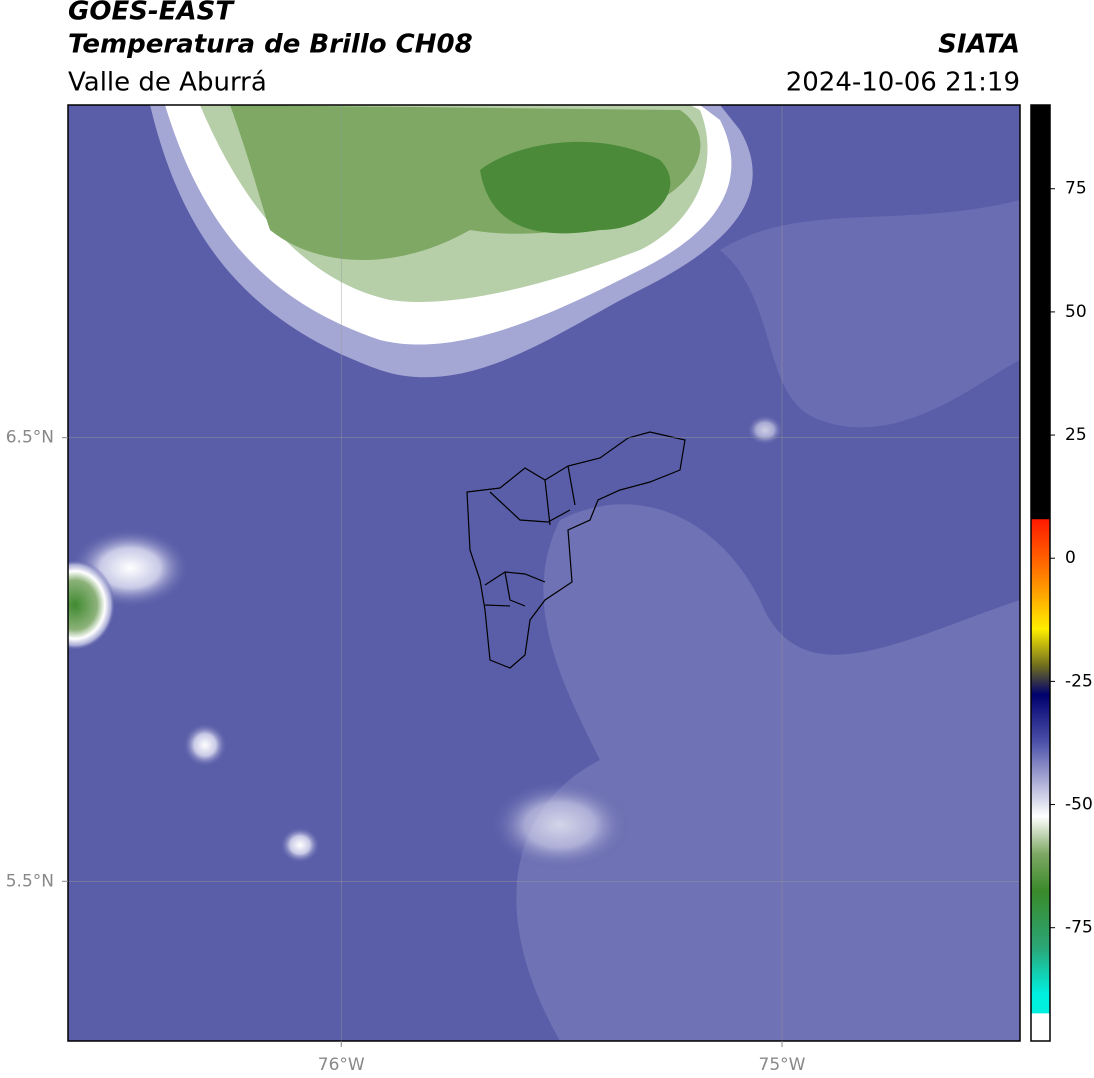 The width and height of the screenshot is (1094, 1078). Describe the element at coordinates (1079, 805) in the screenshot. I see `colorbar-tick-label: -50` at that location.